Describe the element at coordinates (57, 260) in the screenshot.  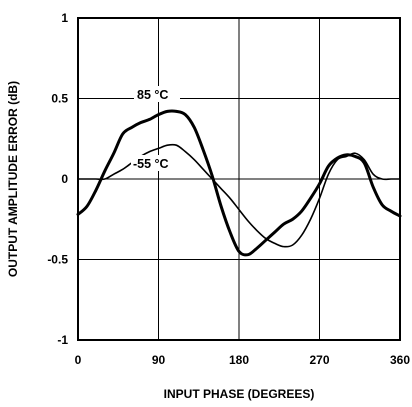
I see `y-tick-label: -0.5` at that location.